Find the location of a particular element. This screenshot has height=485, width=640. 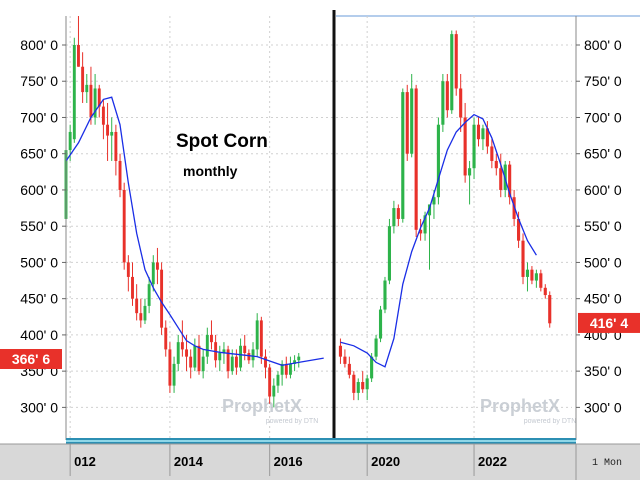

last-price-label-right: 416' 4 is located at coordinates (609, 323).